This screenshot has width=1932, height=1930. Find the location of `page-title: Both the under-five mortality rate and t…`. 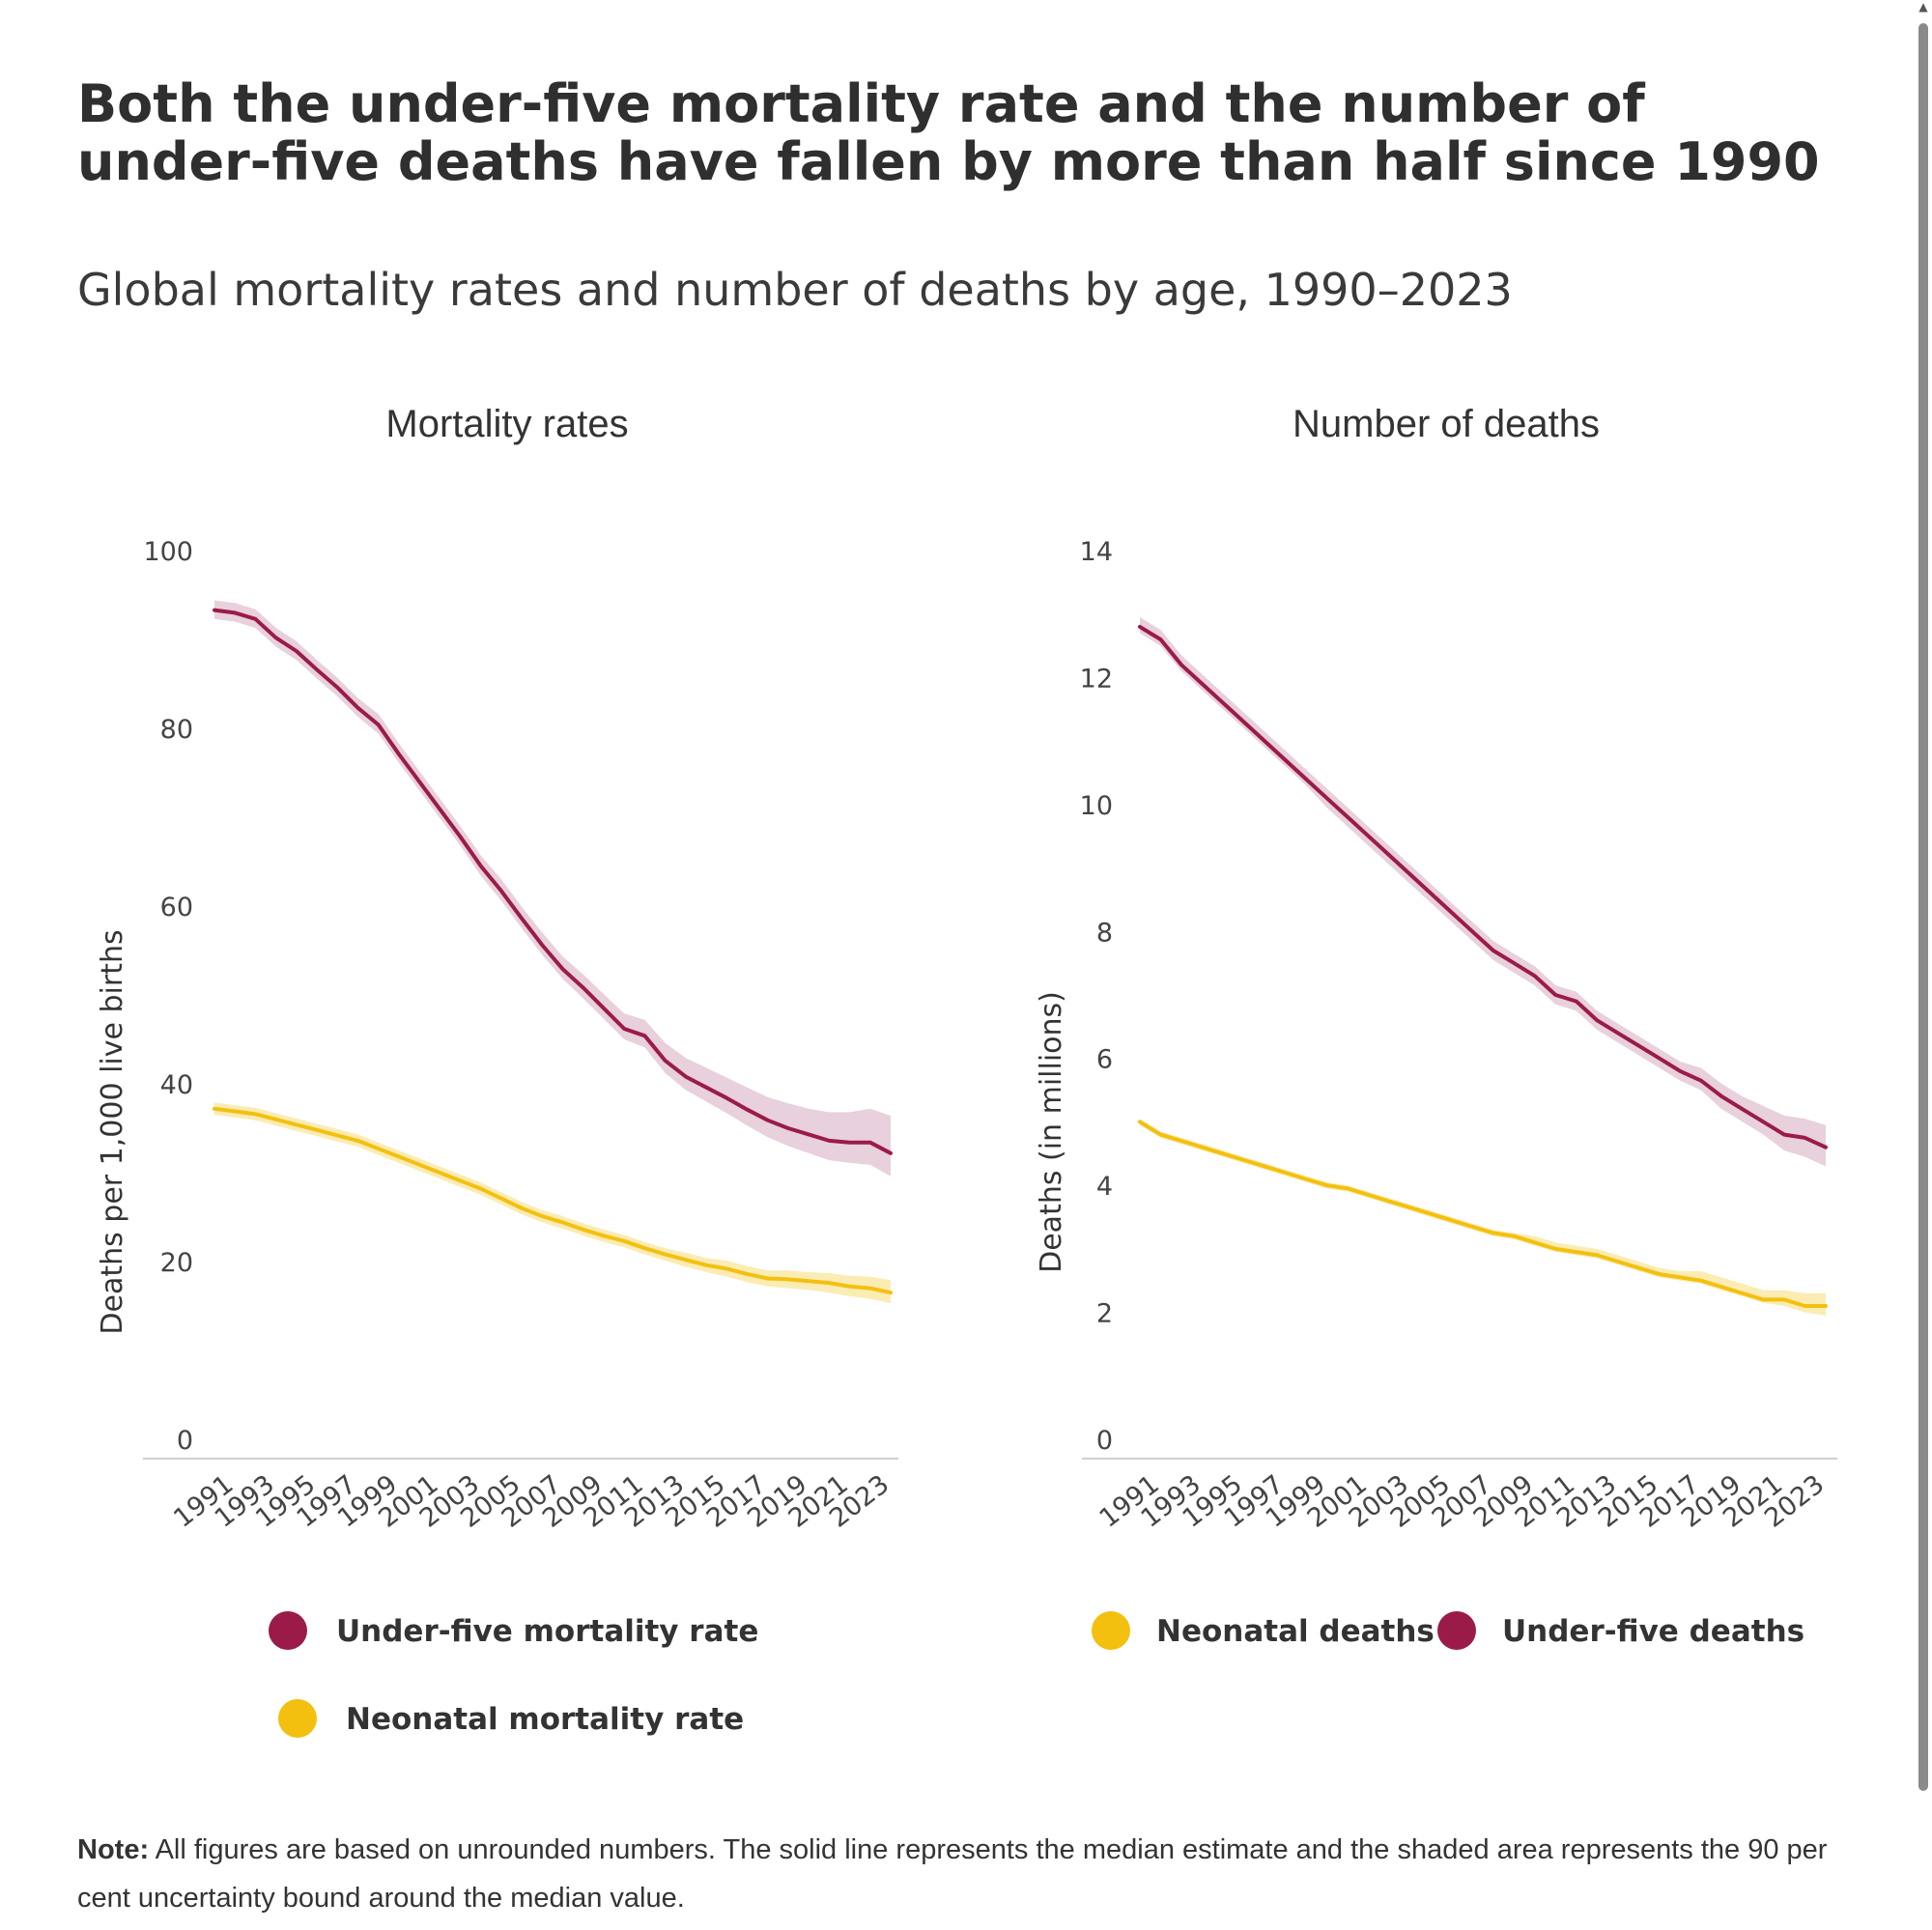

page-title: Both the under-five mortality rate and t… is located at coordinates (948, 132).